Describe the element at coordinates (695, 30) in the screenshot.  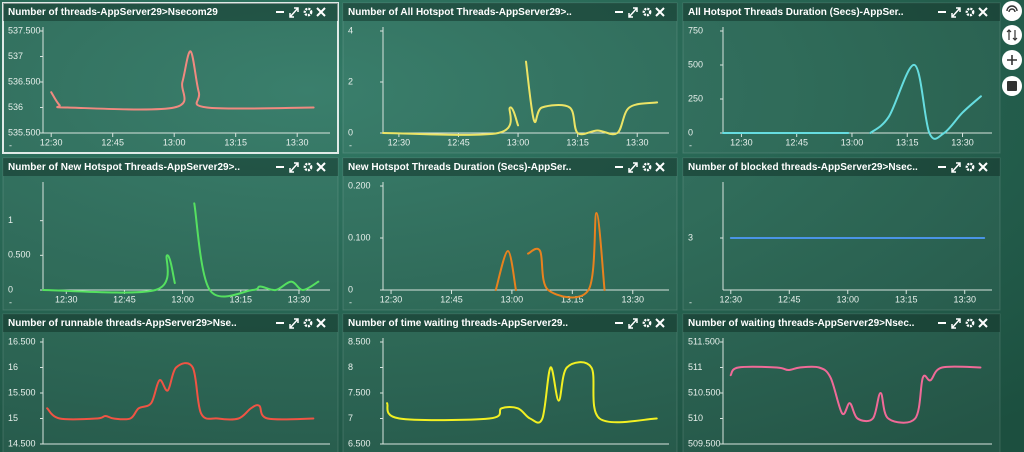
I see `y-tick-label: 750` at that location.